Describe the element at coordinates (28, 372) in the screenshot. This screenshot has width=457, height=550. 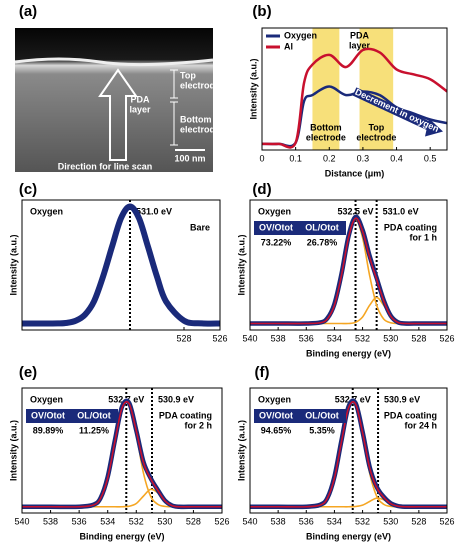
I see `panel-label: (e)` at that location.